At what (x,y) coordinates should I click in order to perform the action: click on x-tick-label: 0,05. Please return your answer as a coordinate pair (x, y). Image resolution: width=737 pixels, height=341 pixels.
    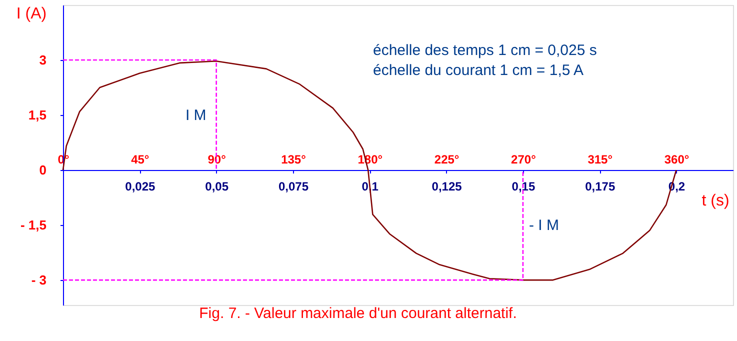
    Looking at the image, I should click on (217, 187).